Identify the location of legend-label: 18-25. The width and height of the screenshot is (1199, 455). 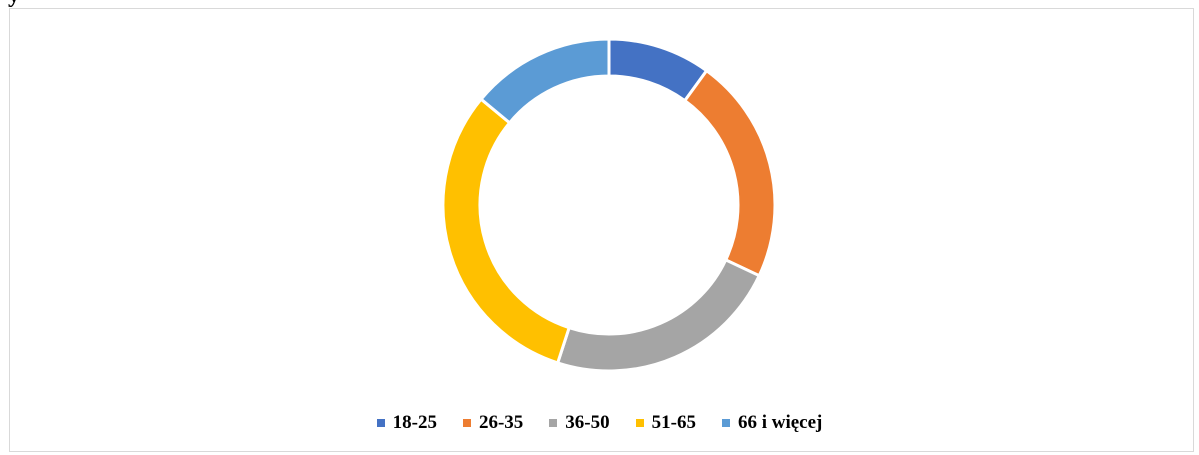
(414, 422).